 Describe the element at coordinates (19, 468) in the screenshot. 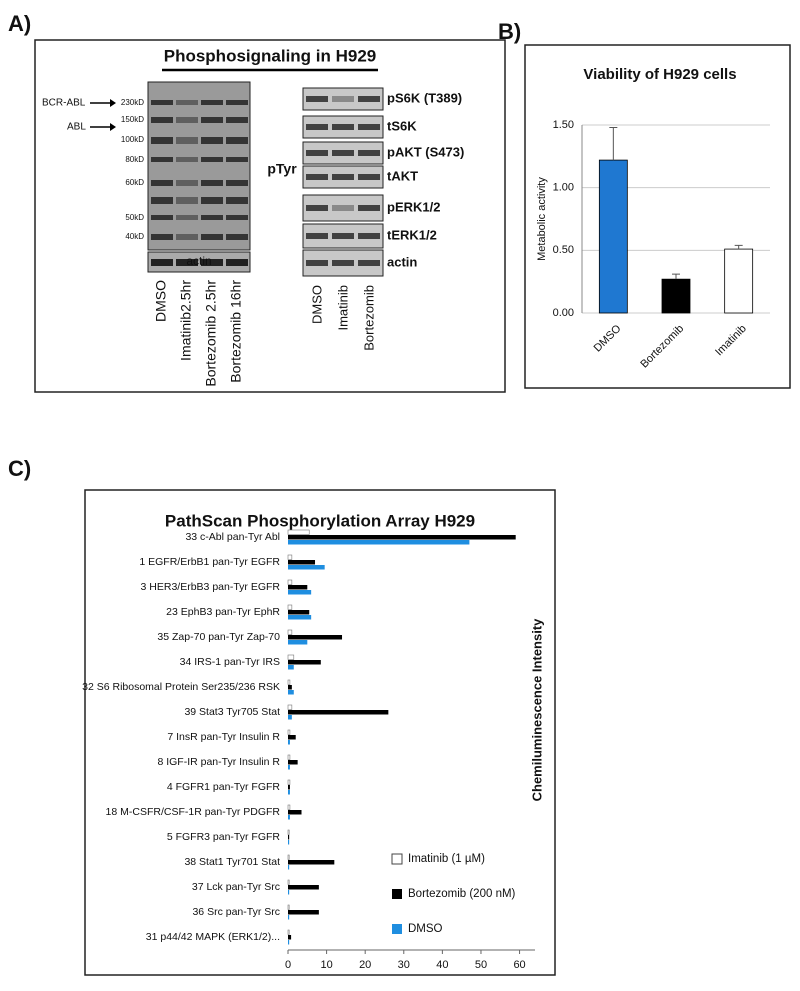

I see `panel-label: C)` at that location.